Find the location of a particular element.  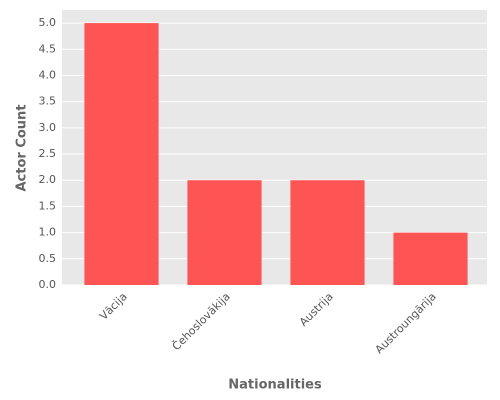

x-axis-title: Nationalities is located at coordinates (275, 385).